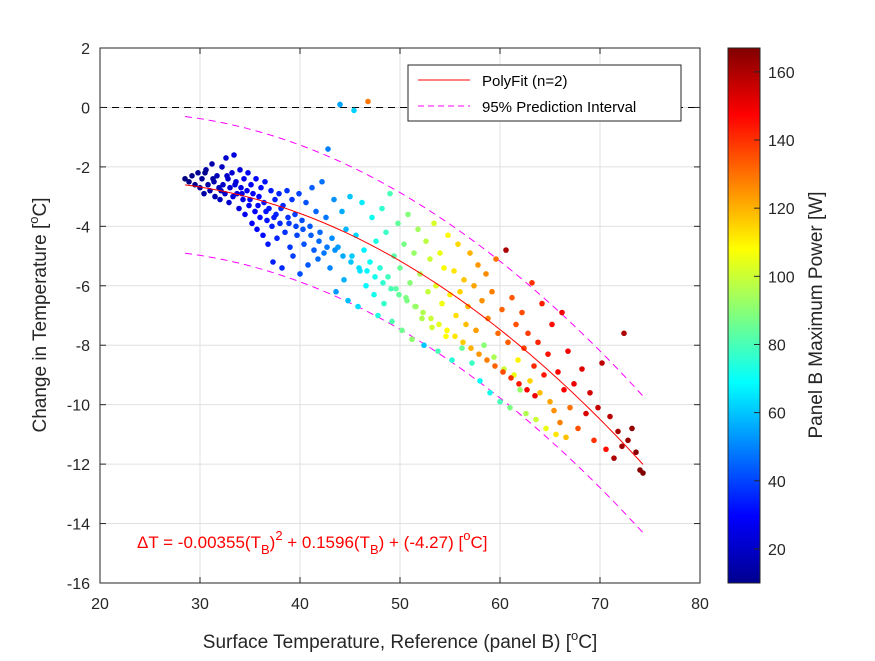  What do you see at coordinates (559, 107) in the screenshot?
I see `legend-interval-label: 95% Prediction Interval` at bounding box center [559, 107].